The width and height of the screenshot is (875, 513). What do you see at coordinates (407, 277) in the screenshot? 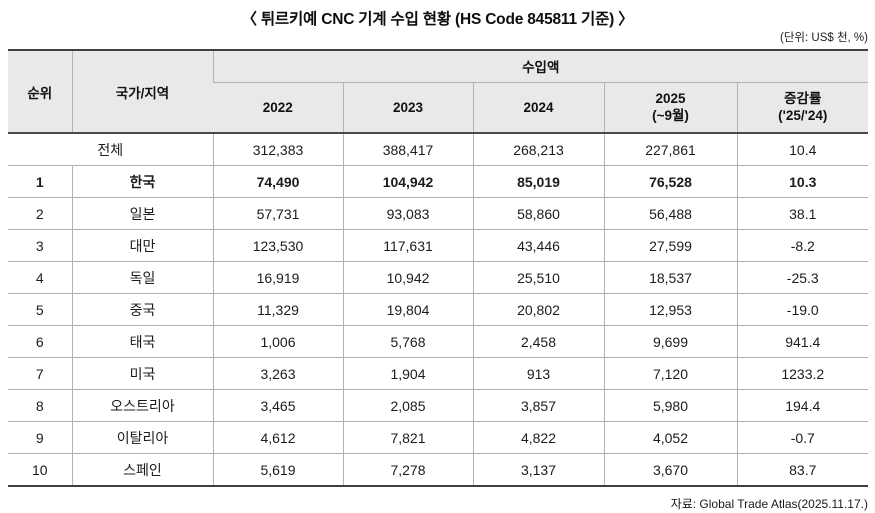
I see `value-cell: 10,942` at bounding box center [407, 277].